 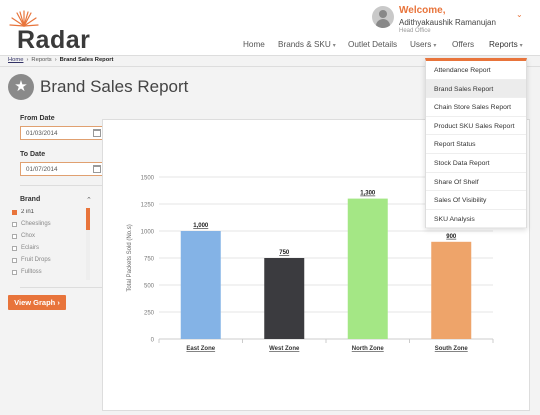 I want to click on x-tick-label: South Zone, so click(x=452, y=349).